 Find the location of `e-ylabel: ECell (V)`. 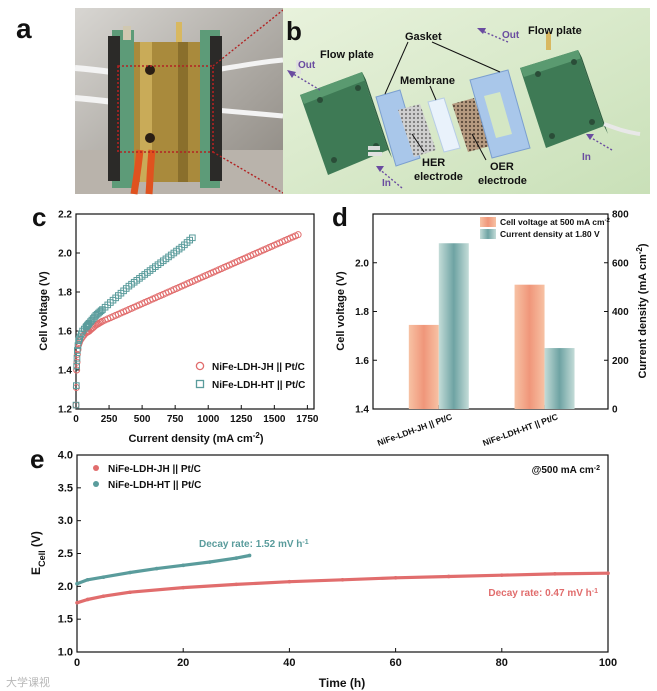

e-ylabel: ECell (V) is located at coordinates (38, 553).